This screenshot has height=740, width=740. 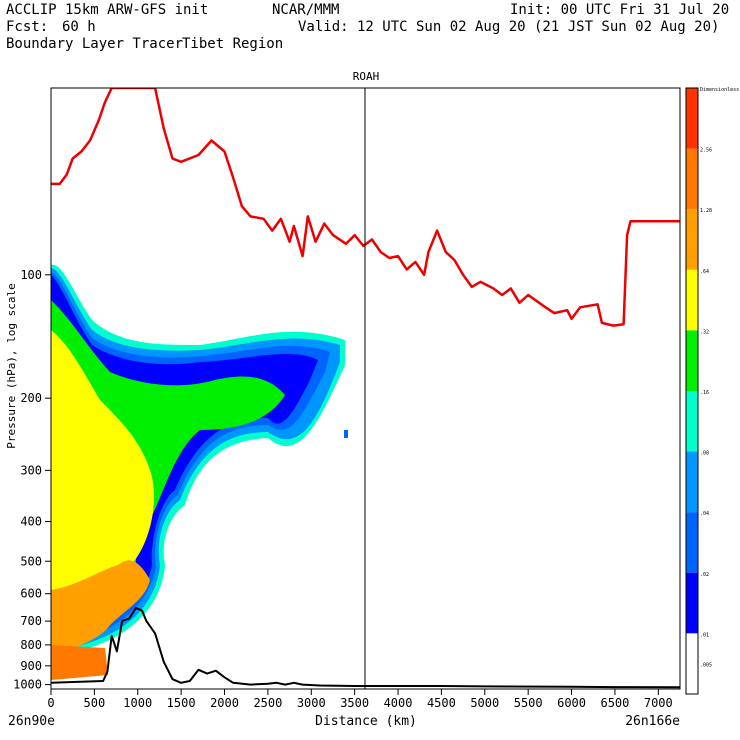 I want to click on y-tick-label: 500, so click(x=31, y=561).